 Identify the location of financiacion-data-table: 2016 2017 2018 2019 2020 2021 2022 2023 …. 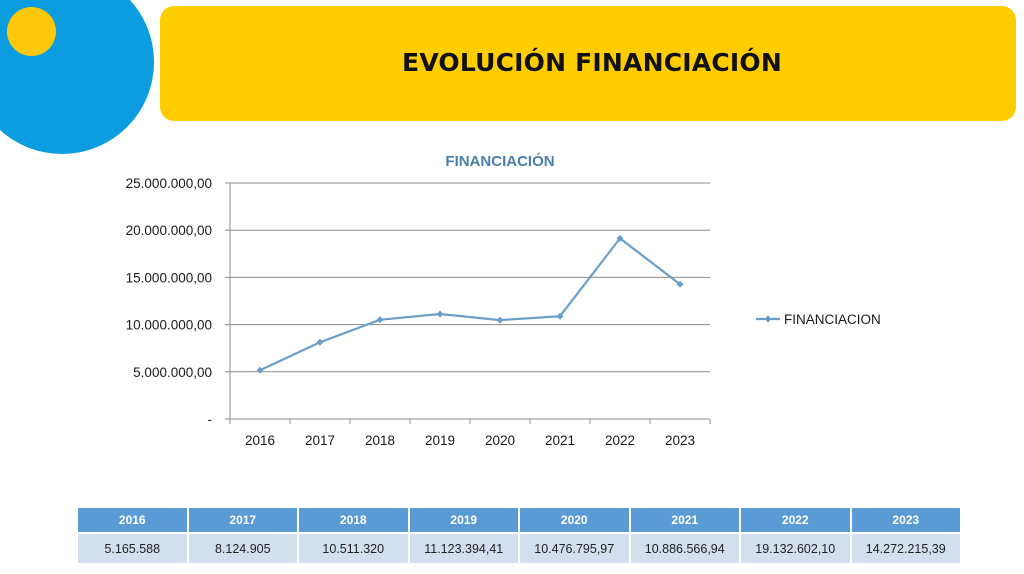
(519, 535).